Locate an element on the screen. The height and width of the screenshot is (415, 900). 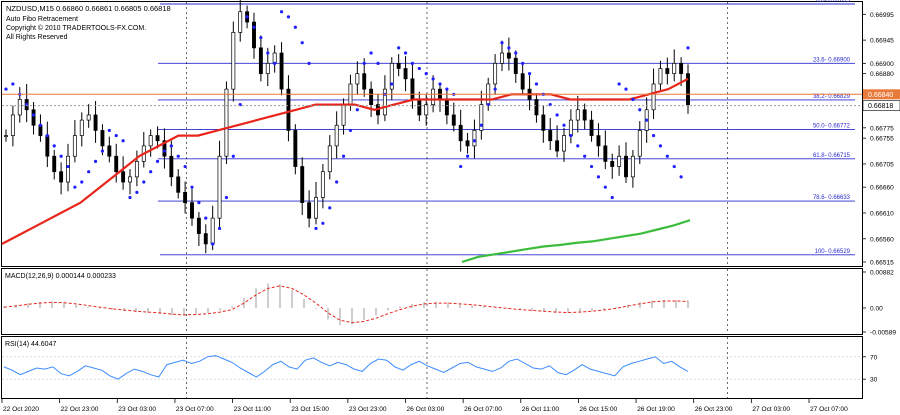
price-tick-label: 0.66900 is located at coordinates (882, 64).